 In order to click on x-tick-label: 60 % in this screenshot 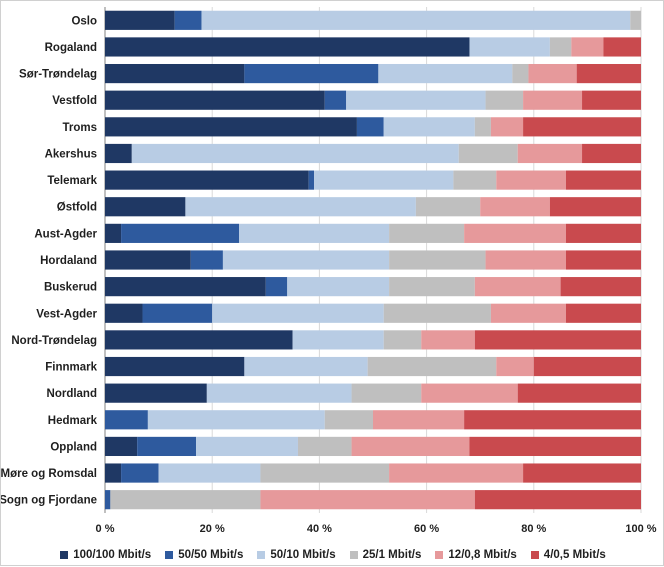, I will do `click(426, 529)`.